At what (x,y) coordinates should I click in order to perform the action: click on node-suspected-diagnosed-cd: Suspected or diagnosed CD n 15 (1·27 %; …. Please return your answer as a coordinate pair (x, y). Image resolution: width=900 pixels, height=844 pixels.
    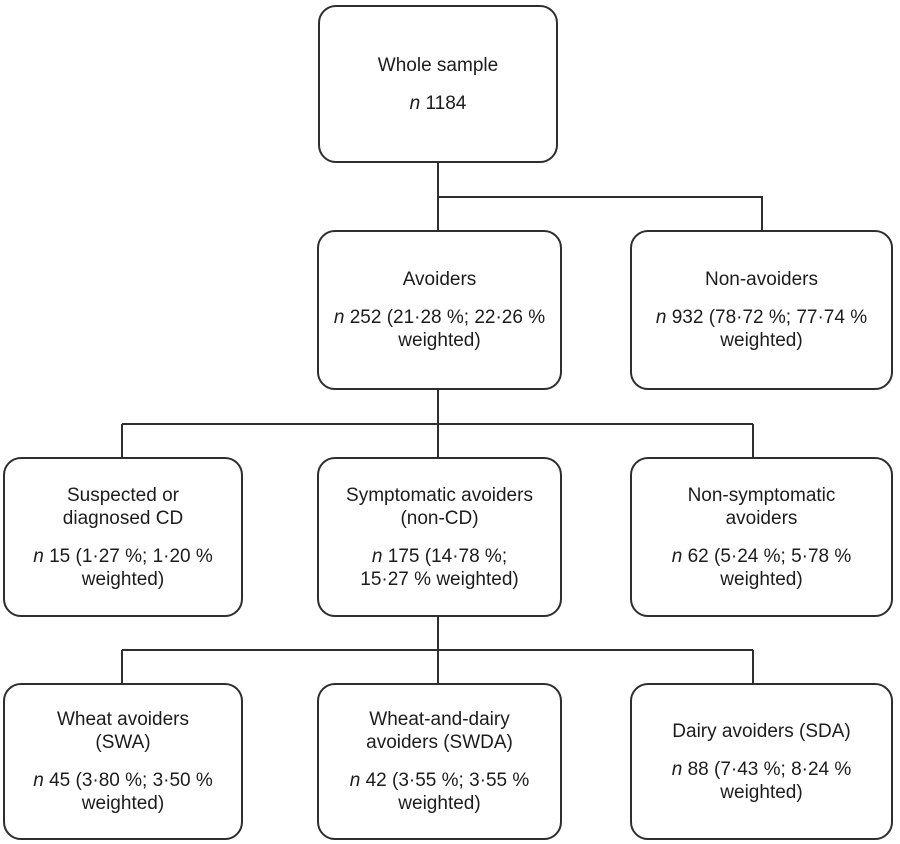
    Looking at the image, I should click on (123, 537).